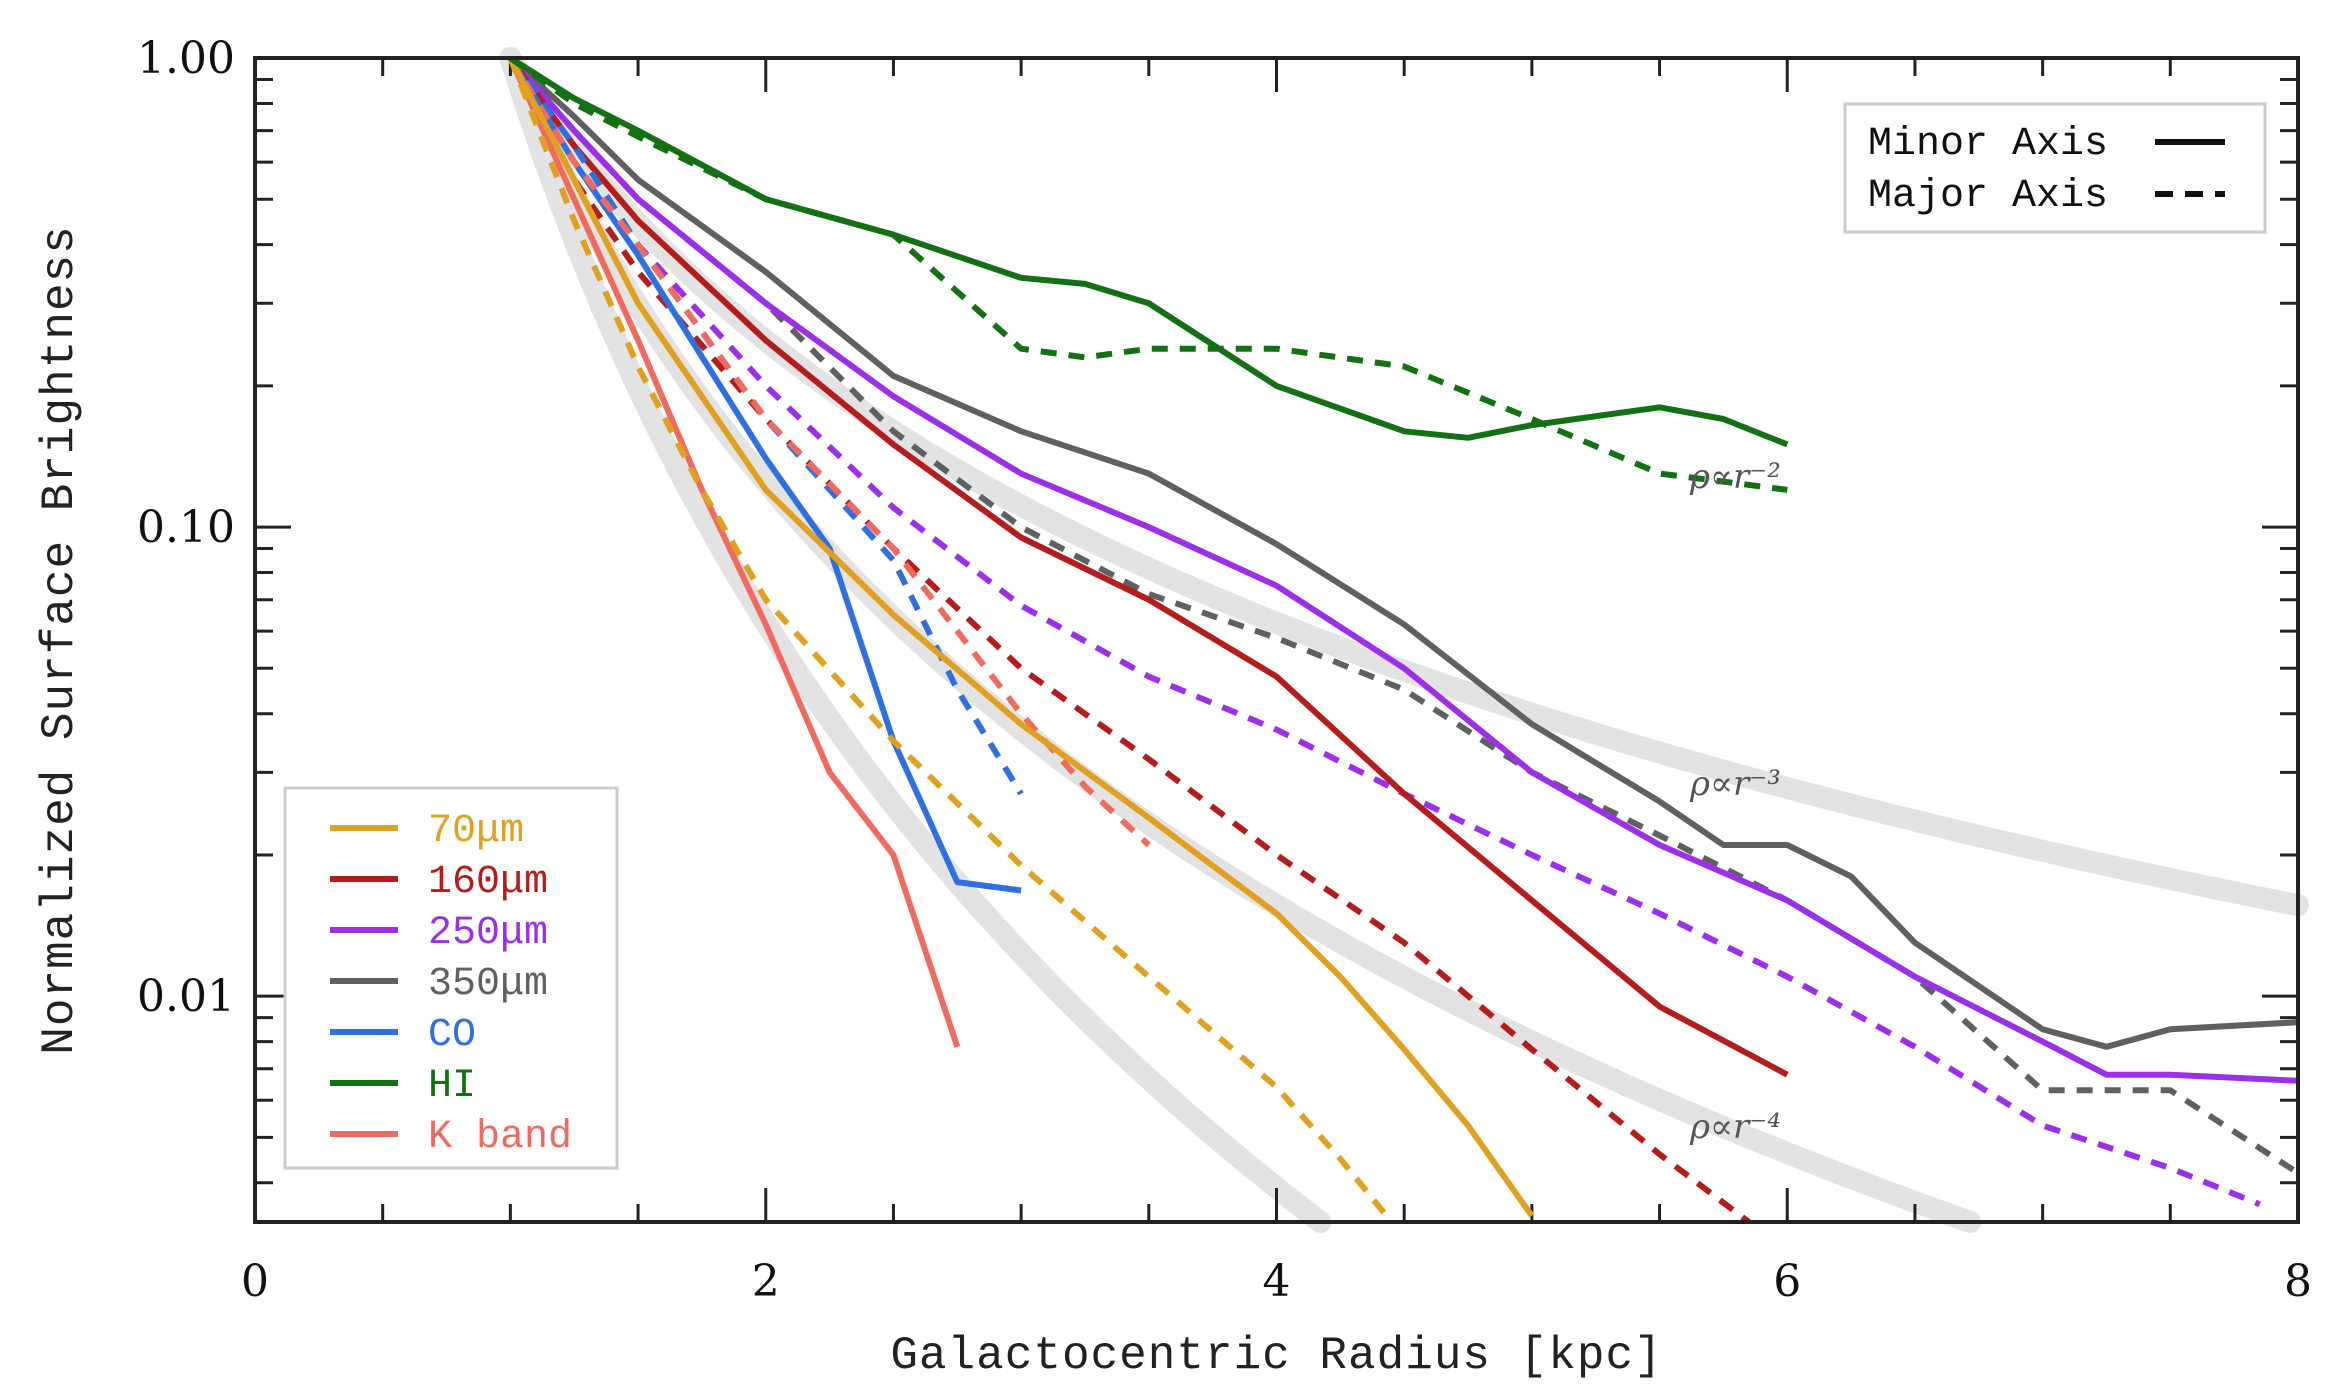  Describe the element at coordinates (1988, 196) in the screenshot. I see `axis-legend-label: Major Axis` at that location.